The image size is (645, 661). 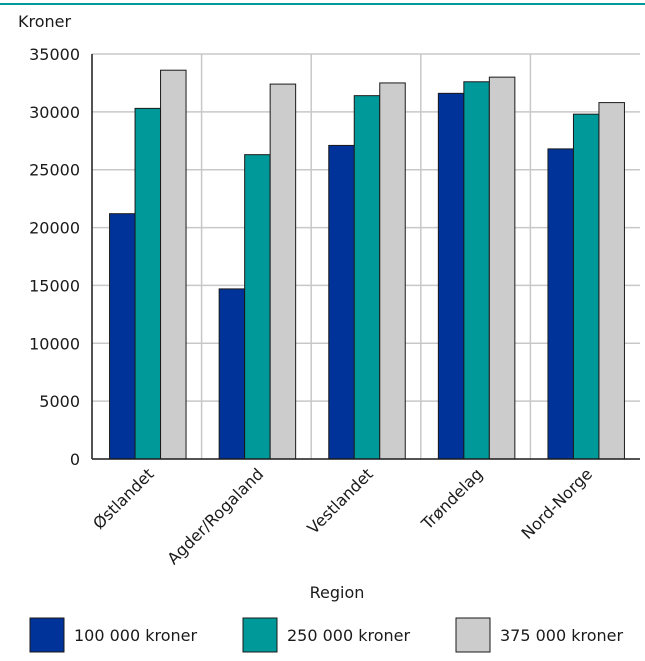 I want to click on y-tick-label: 10000, so click(x=54, y=343).